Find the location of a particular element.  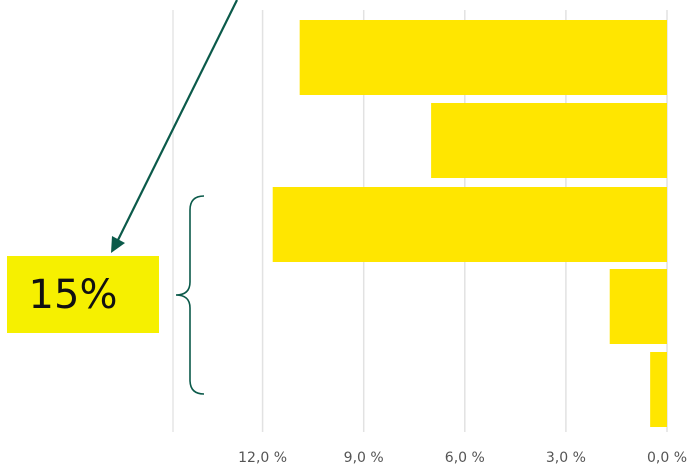

x-tick-label: 12,0 % is located at coordinates (262, 458).